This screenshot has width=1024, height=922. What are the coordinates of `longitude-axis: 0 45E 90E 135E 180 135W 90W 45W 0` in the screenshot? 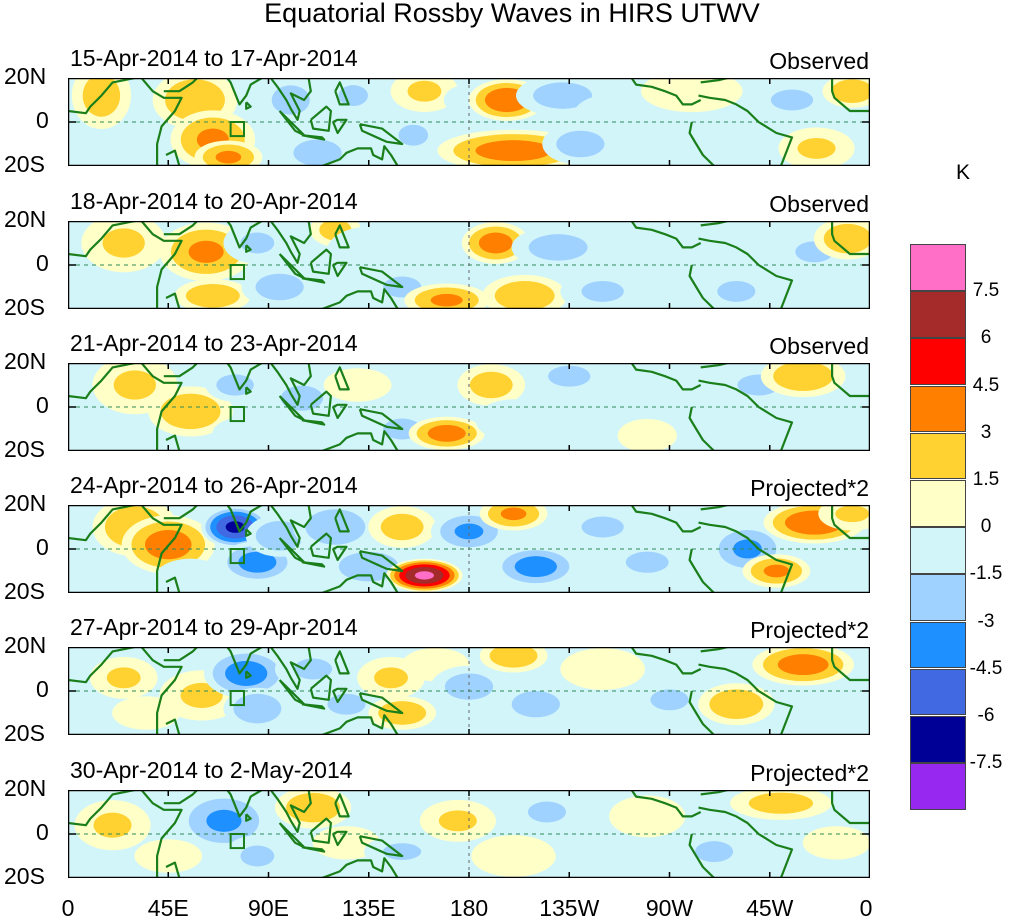 It's located at (512, 908).